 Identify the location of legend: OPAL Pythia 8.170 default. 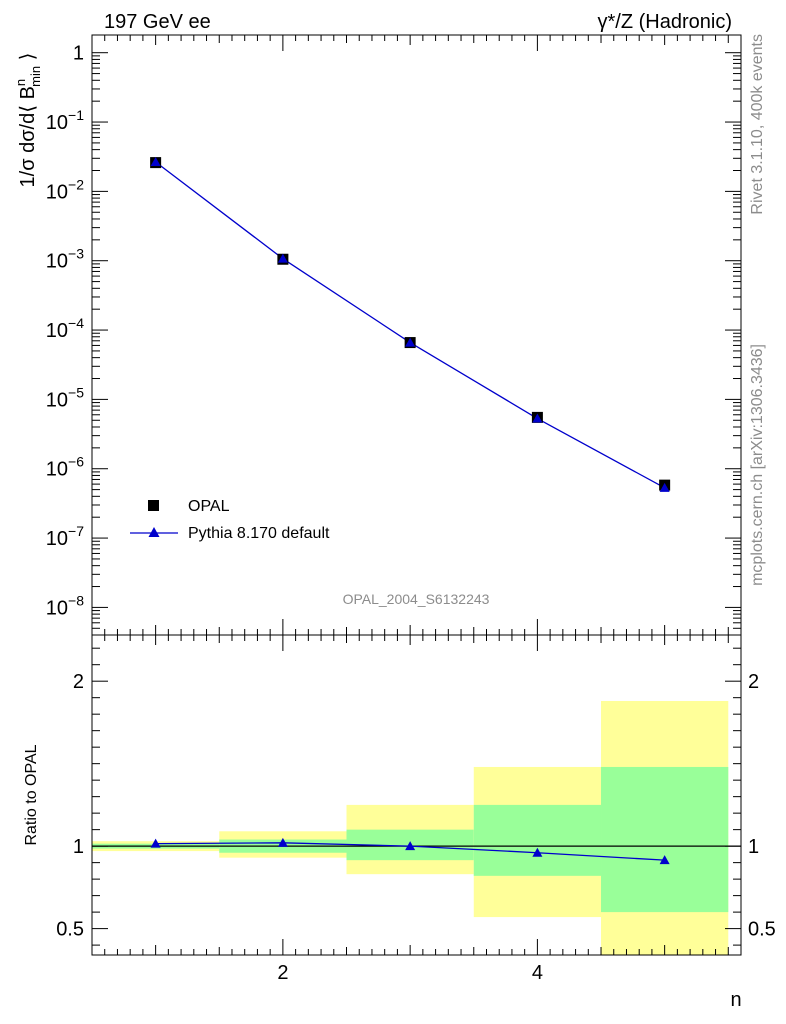
(230, 520).